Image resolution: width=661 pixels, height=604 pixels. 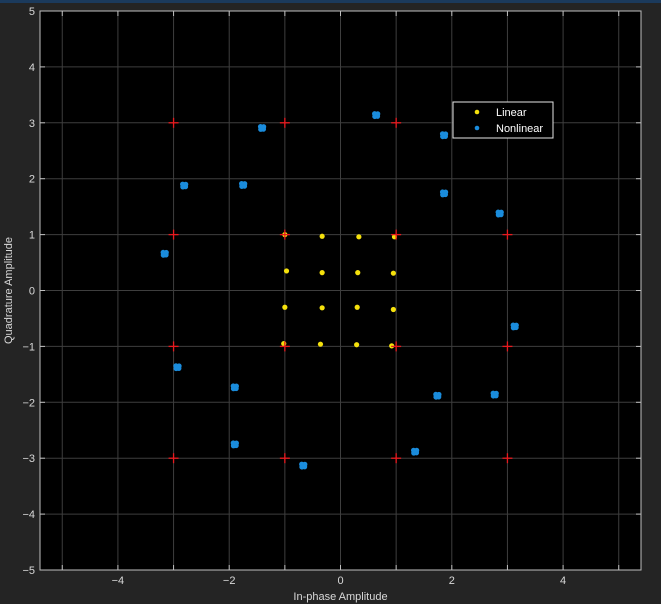 What do you see at coordinates (28, 403) in the screenshot?
I see `y-tick-label: −2` at bounding box center [28, 403].